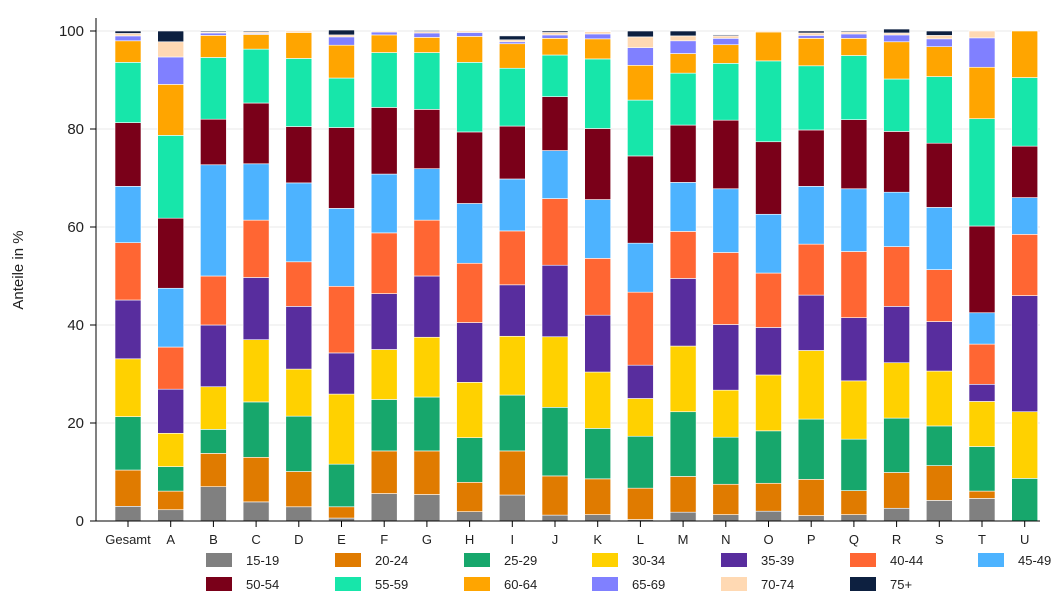 The width and height of the screenshot is (1052, 606). What do you see at coordinates (262, 584) in the screenshot?
I see `legend-label: 50-54` at bounding box center [262, 584].